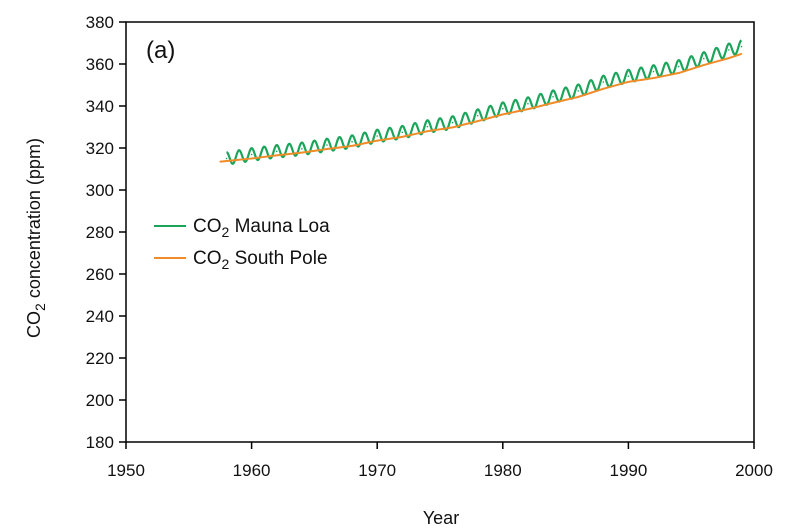  Describe the element at coordinates (34, 324) in the screenshot. I see `y-axis-title-prefix: CO` at that location.